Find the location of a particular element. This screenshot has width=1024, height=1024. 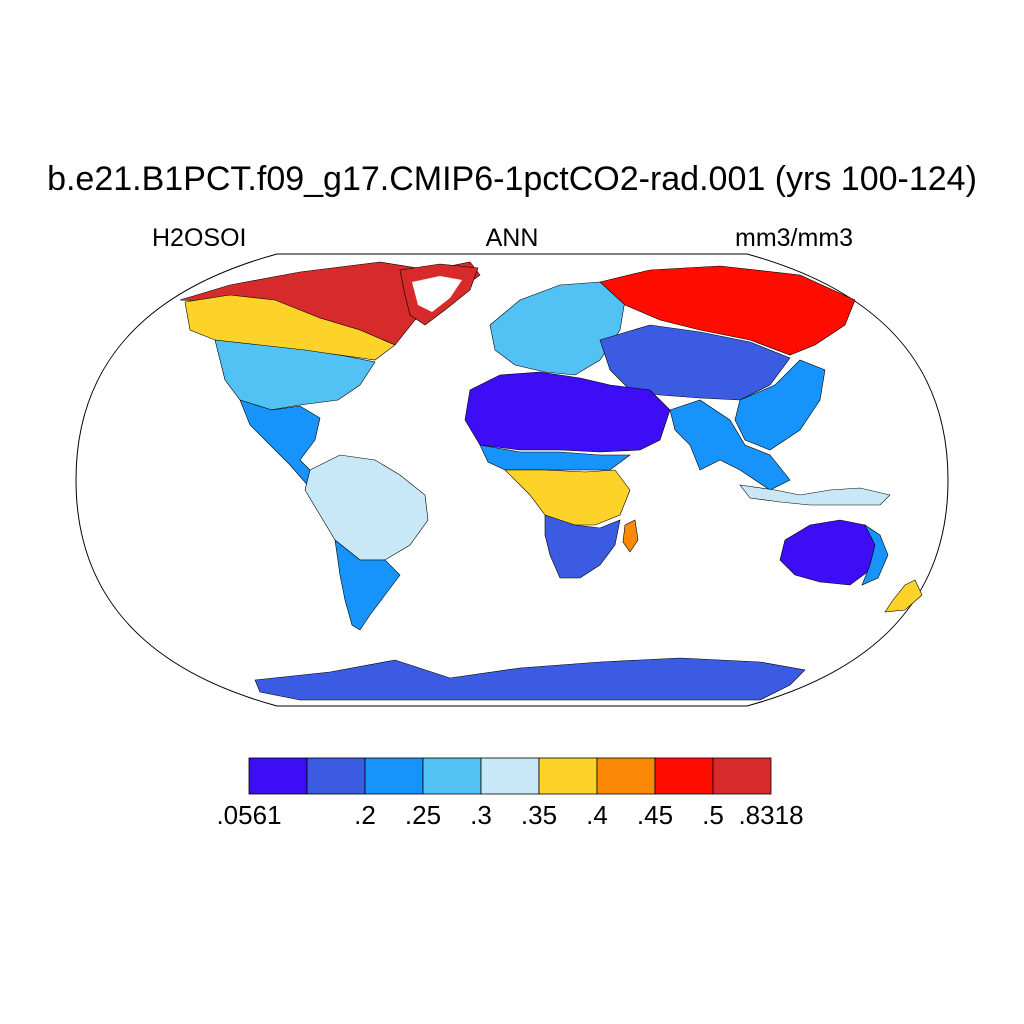

region-central-africa is located at coordinates (567, 497).